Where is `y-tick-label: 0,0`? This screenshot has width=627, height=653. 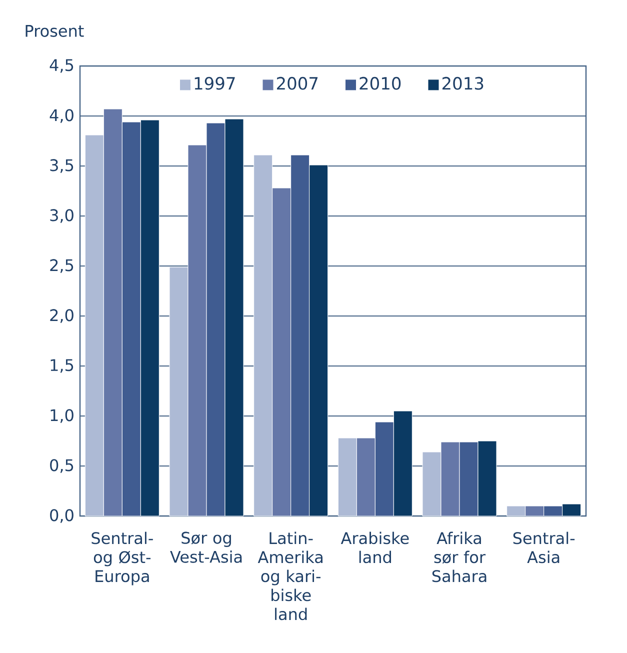 y-tick-label: 0,0 is located at coordinates (62, 516).